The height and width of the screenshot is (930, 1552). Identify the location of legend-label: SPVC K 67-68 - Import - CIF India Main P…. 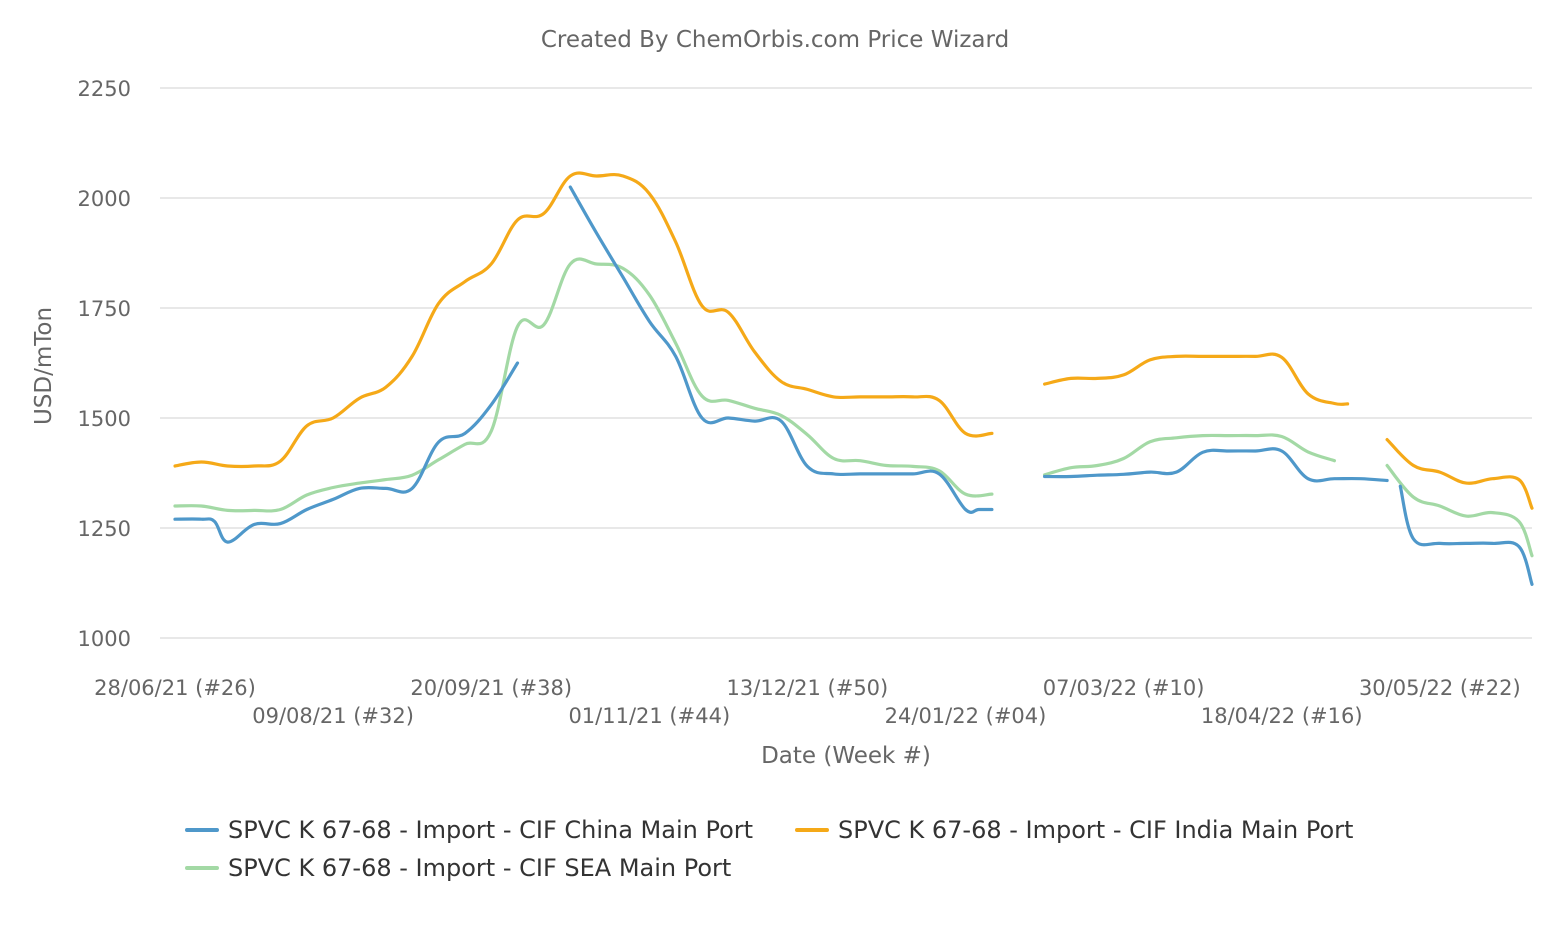
(1095, 830).